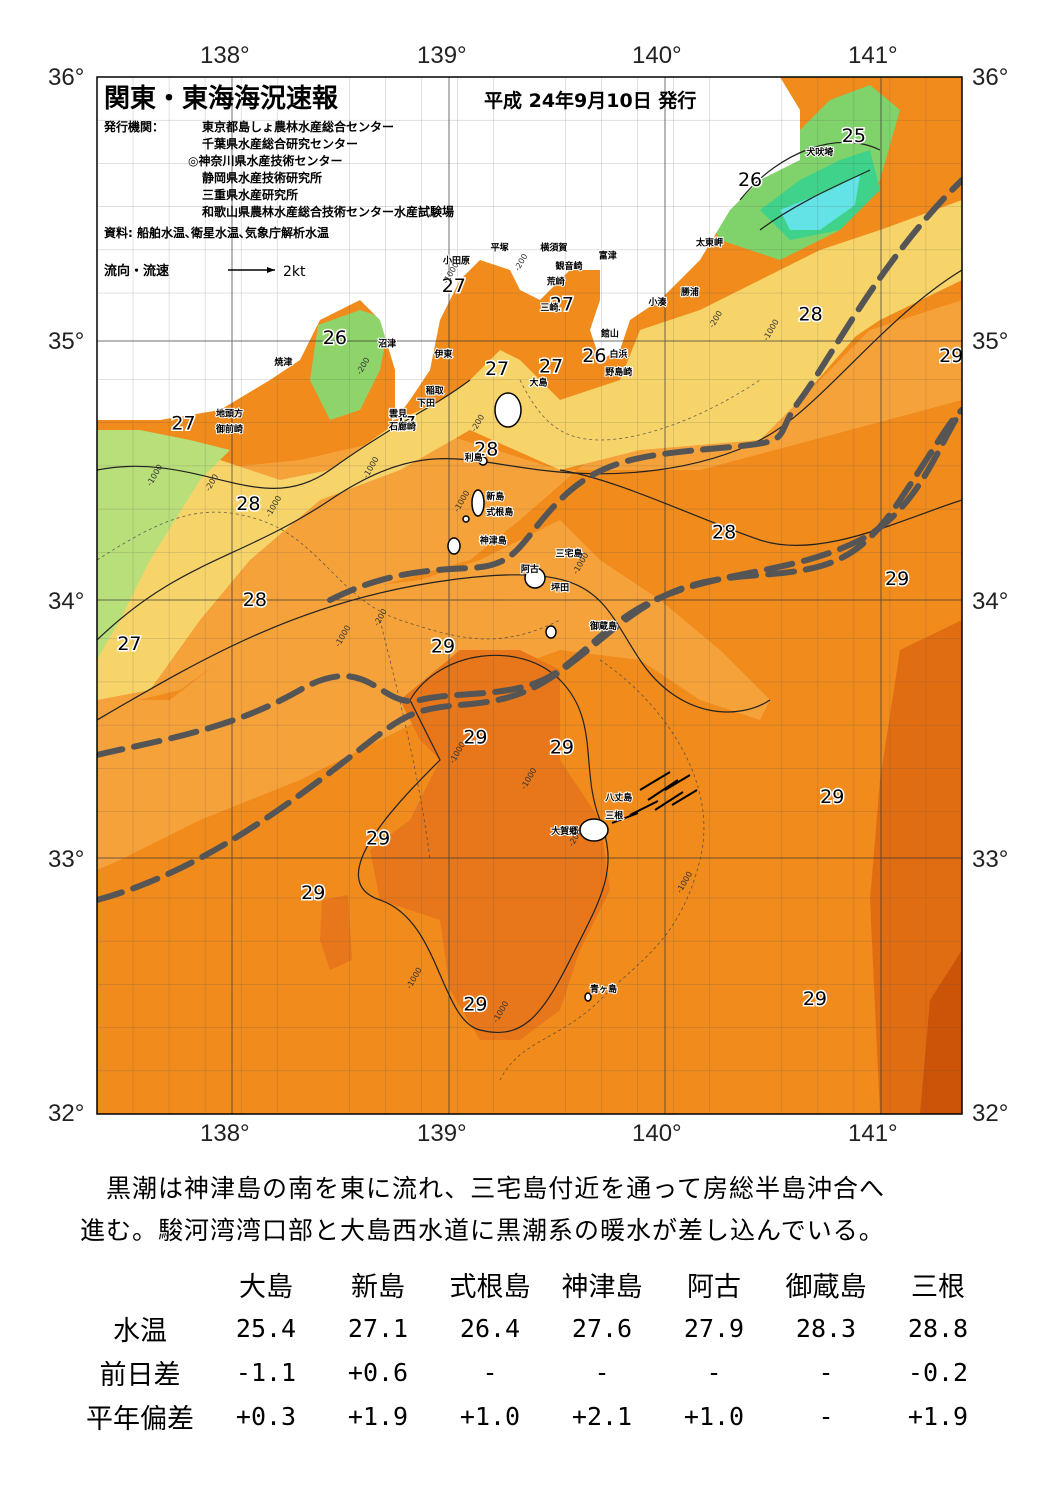  Describe the element at coordinates (714, 1287) in the screenshot. I see `column-ako: 阿古` at that location.